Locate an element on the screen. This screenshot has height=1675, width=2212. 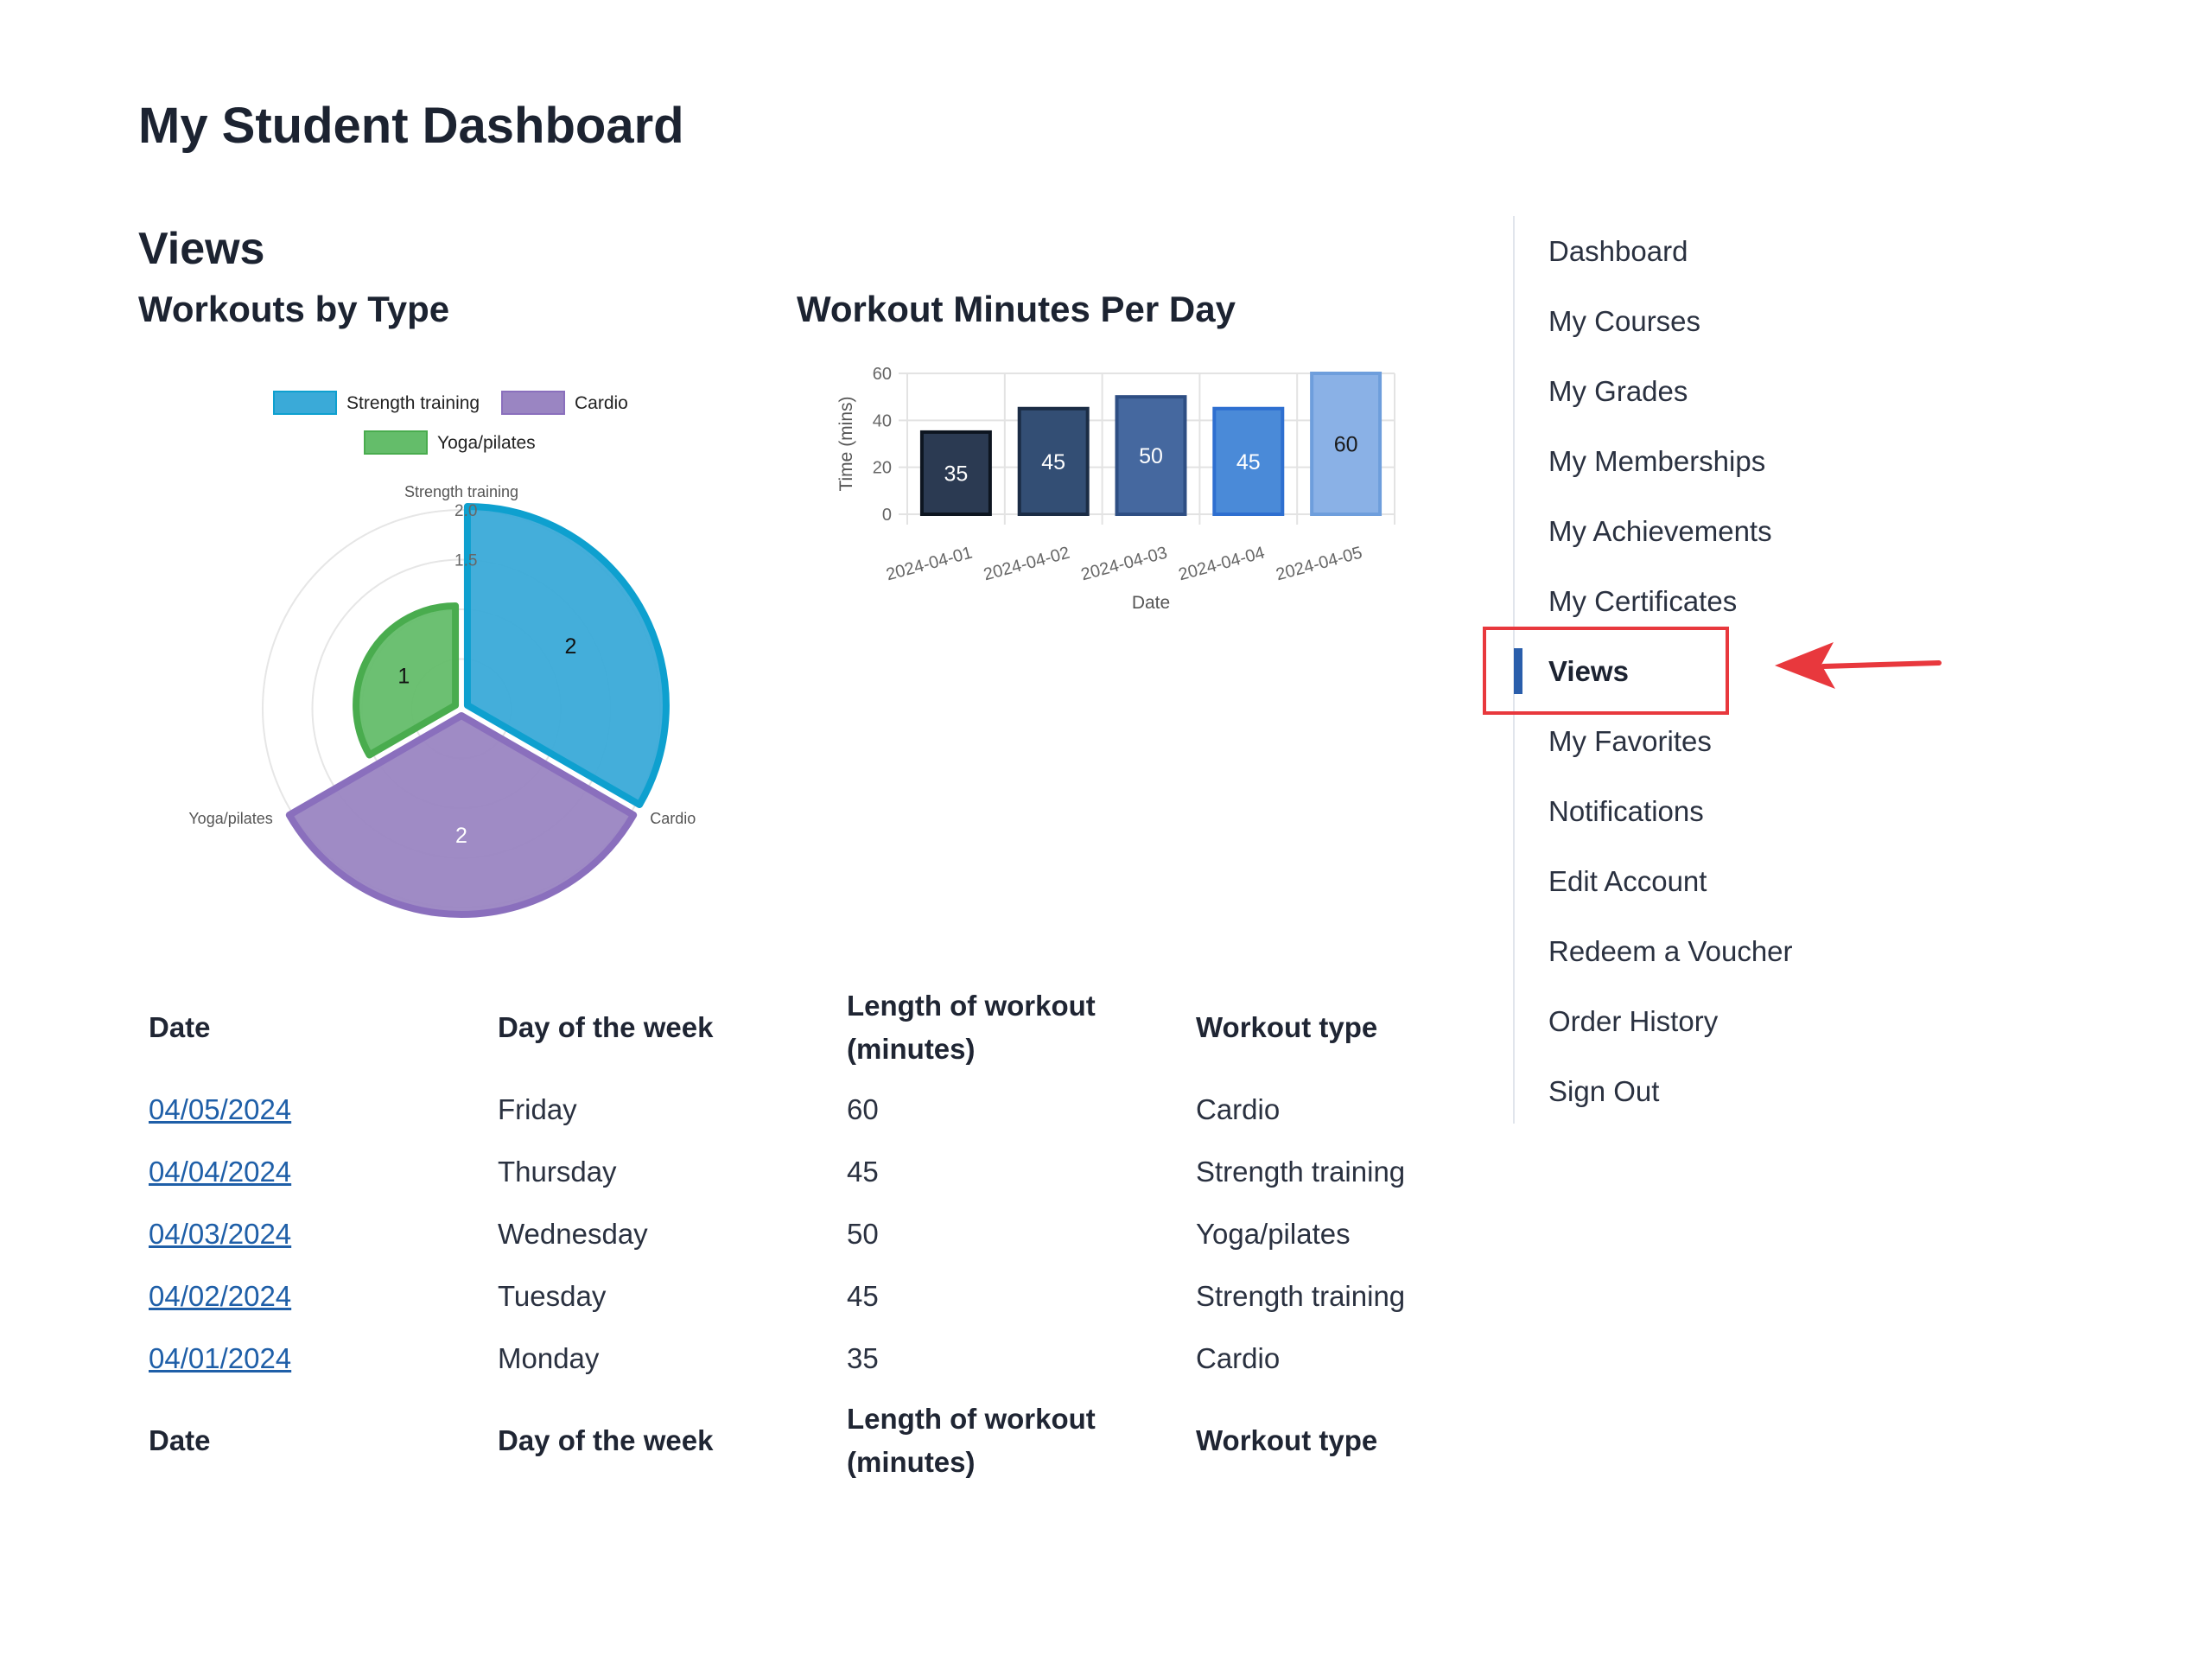
column-footer-date: Date is located at coordinates (180, 1440).